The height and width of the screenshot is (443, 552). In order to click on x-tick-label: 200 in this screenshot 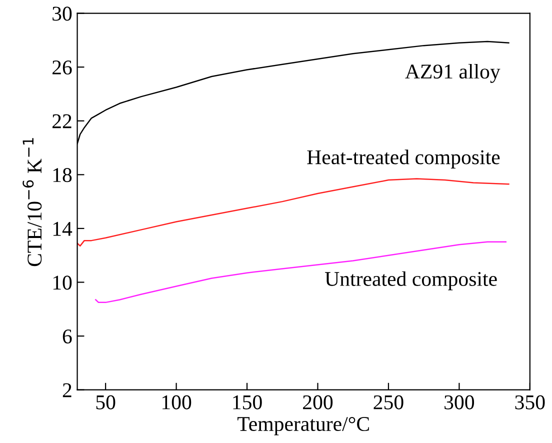, I will do `click(318, 402)`.